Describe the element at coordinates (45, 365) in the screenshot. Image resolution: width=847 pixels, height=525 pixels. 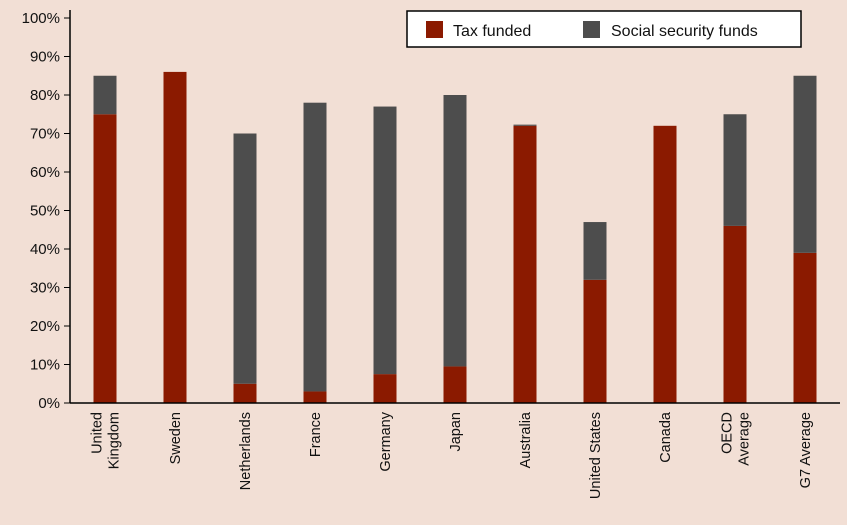
I see `y-tick-label: 10%` at that location.